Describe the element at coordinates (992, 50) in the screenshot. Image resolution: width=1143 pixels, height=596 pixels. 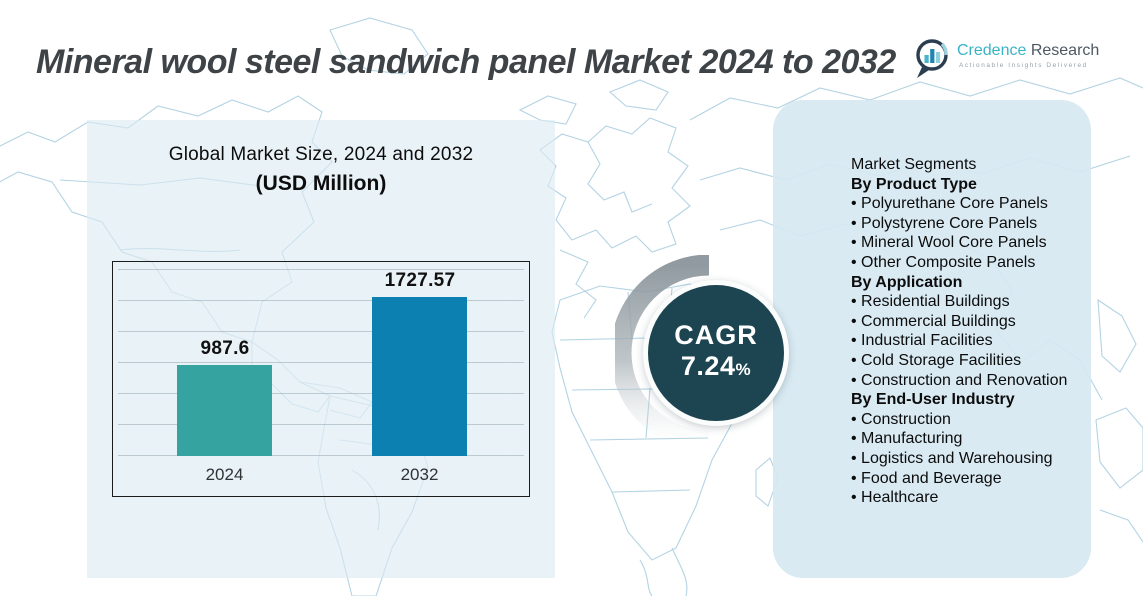
I see `brand-name-primary: Credence` at that location.